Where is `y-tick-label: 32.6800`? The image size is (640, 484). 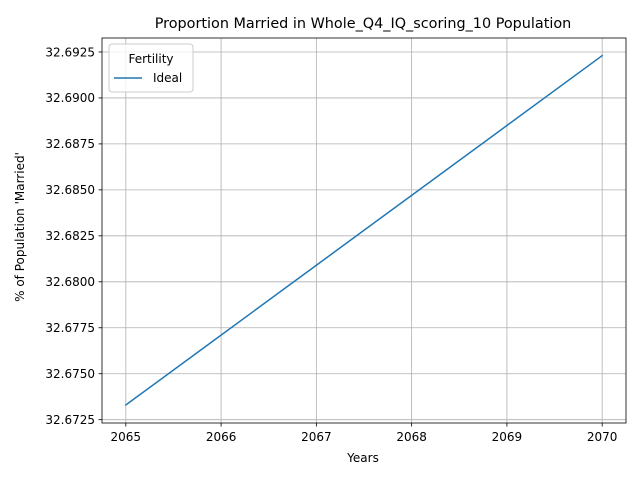
y-tick-label: 32.6800 is located at coordinates (70, 282).